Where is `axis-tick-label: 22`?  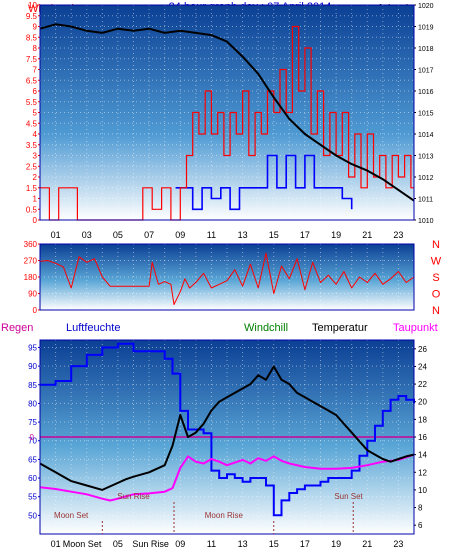 axis-tick-label: 22 is located at coordinates (422, 384).